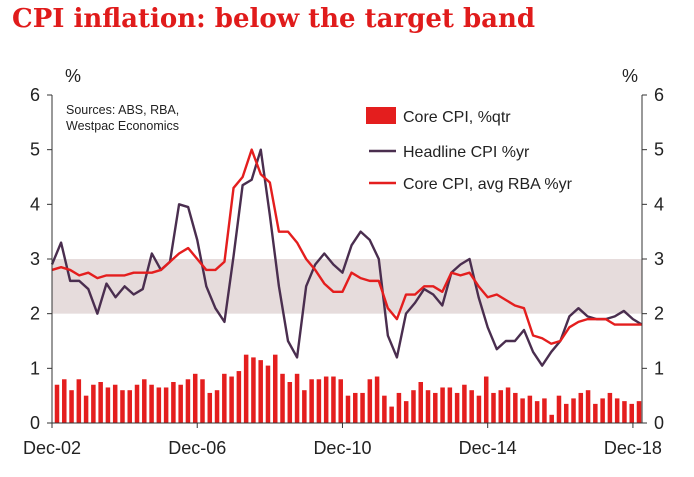 This screenshot has height=477, width=694. Describe the element at coordinates (659, 368) in the screenshot. I see `y-tick-label-right: 1` at that location.